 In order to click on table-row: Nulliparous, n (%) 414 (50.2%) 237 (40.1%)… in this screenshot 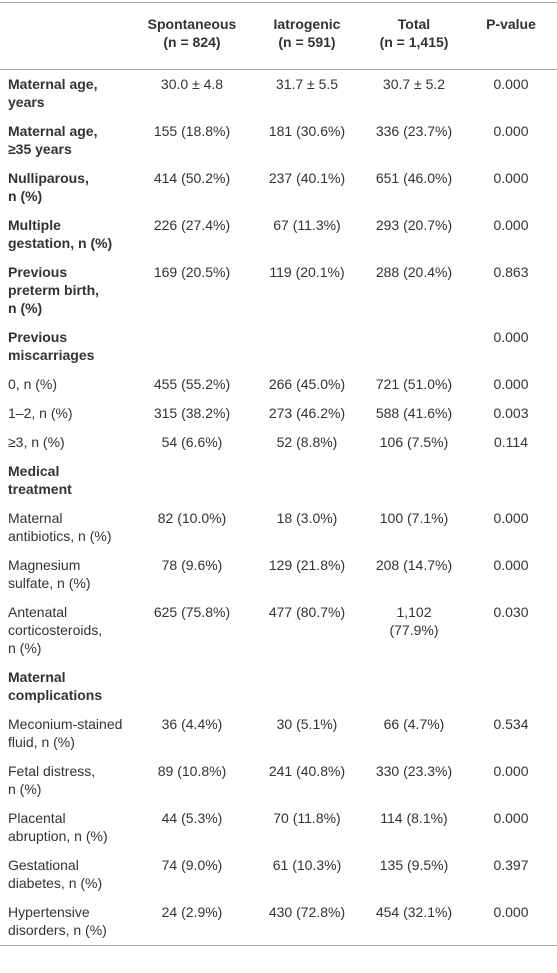, I will do `click(278, 187)`.